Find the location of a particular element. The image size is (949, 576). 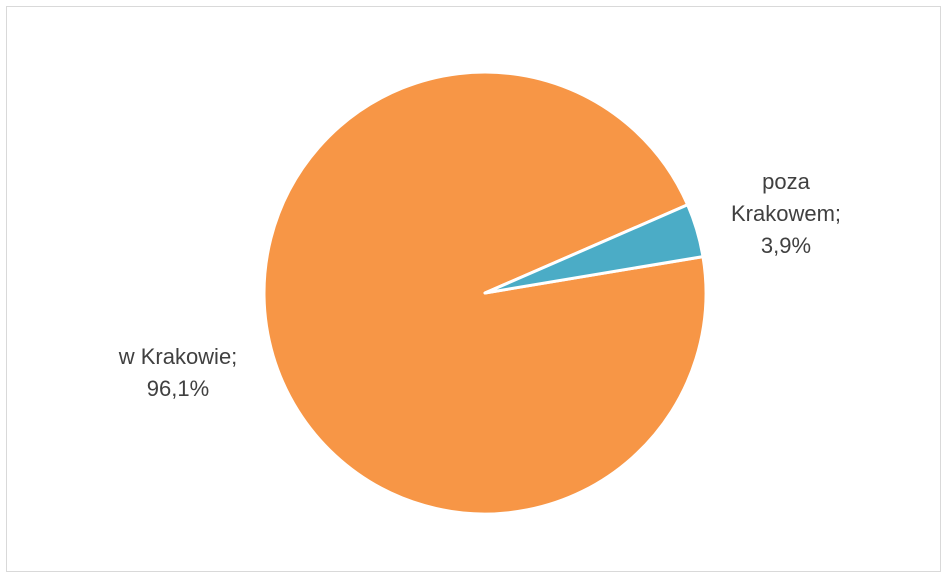

label-poza-krakowem-line1: poza is located at coordinates (786, 181).